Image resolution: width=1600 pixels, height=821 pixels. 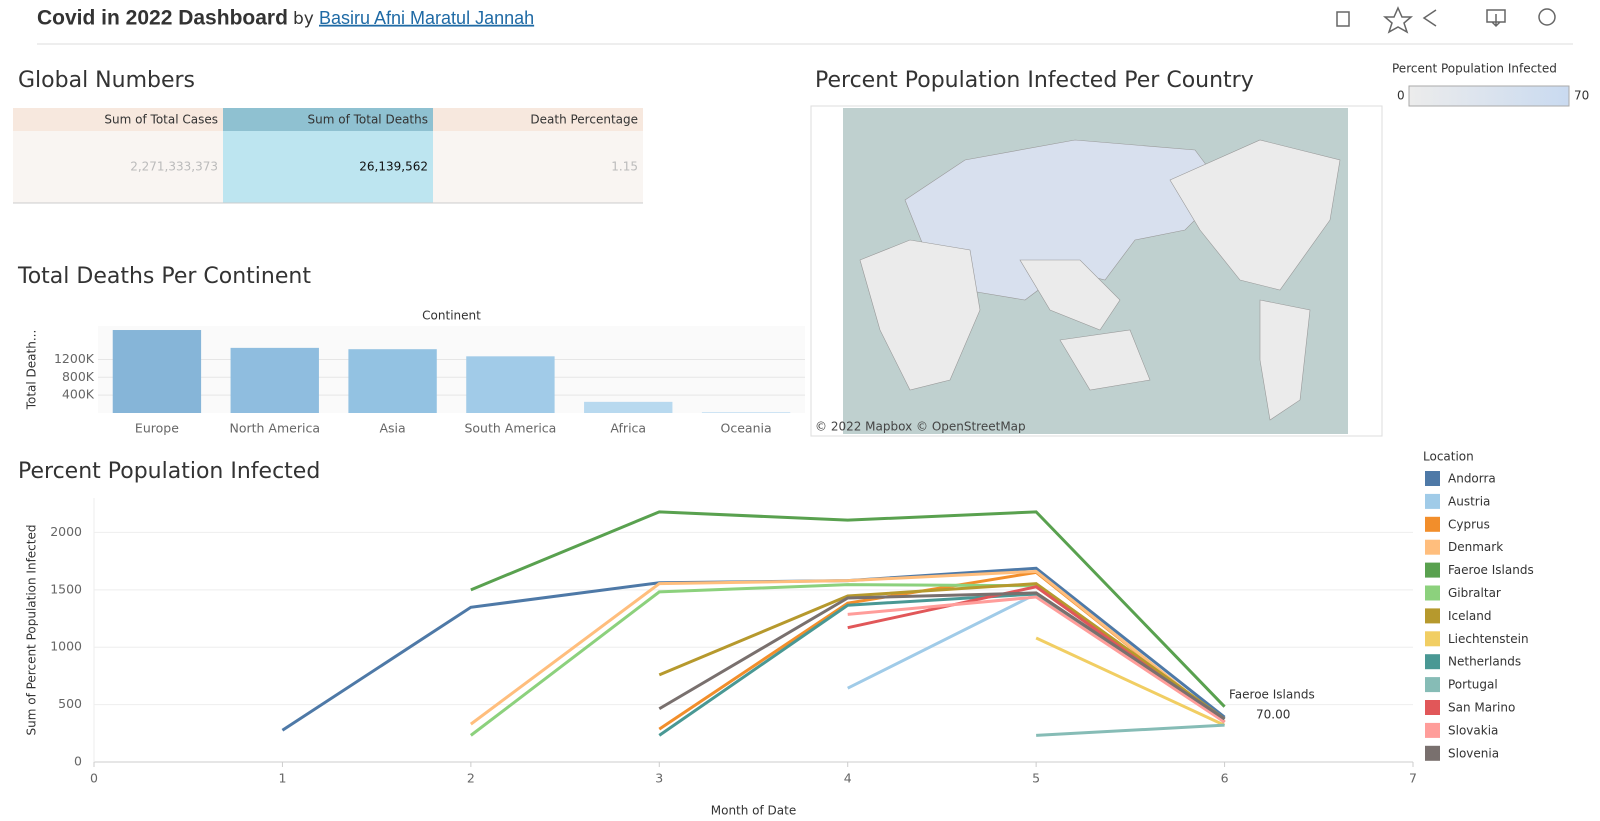 I want to click on toolbar, so click(x=1446, y=20).